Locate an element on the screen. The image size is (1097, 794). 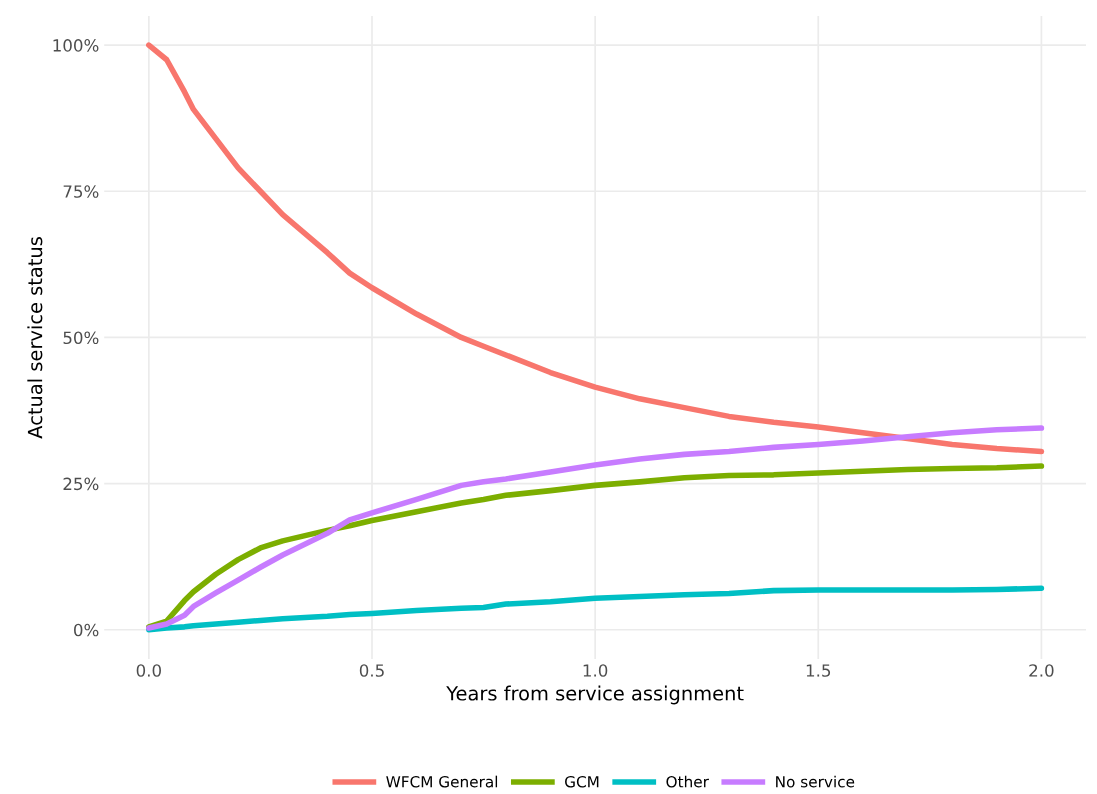
legend-label: Other is located at coordinates (687, 781).